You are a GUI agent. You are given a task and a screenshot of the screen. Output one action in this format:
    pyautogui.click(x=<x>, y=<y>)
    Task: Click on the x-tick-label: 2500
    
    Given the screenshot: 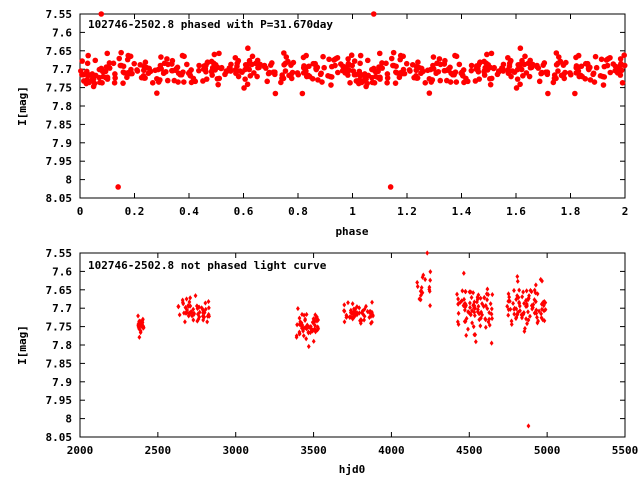 What is the action you would take?
    pyautogui.click(x=158, y=450)
    